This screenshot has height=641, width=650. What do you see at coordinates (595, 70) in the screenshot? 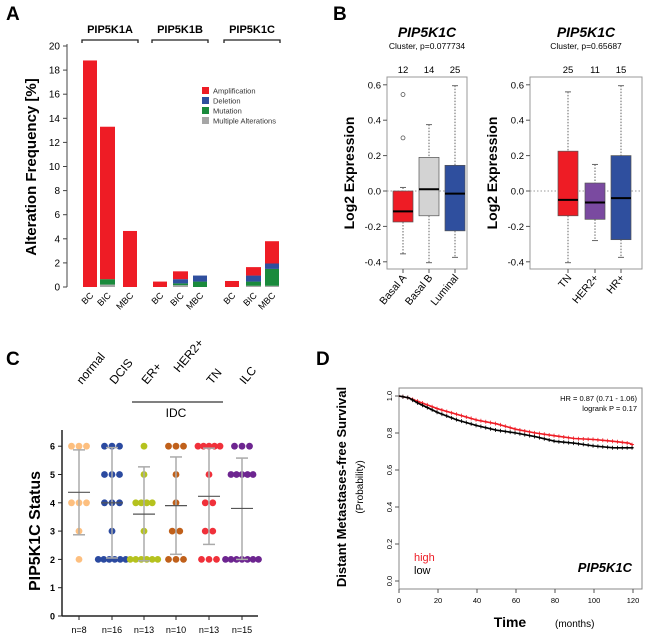
I see `group-count: 11` at bounding box center [595, 70].